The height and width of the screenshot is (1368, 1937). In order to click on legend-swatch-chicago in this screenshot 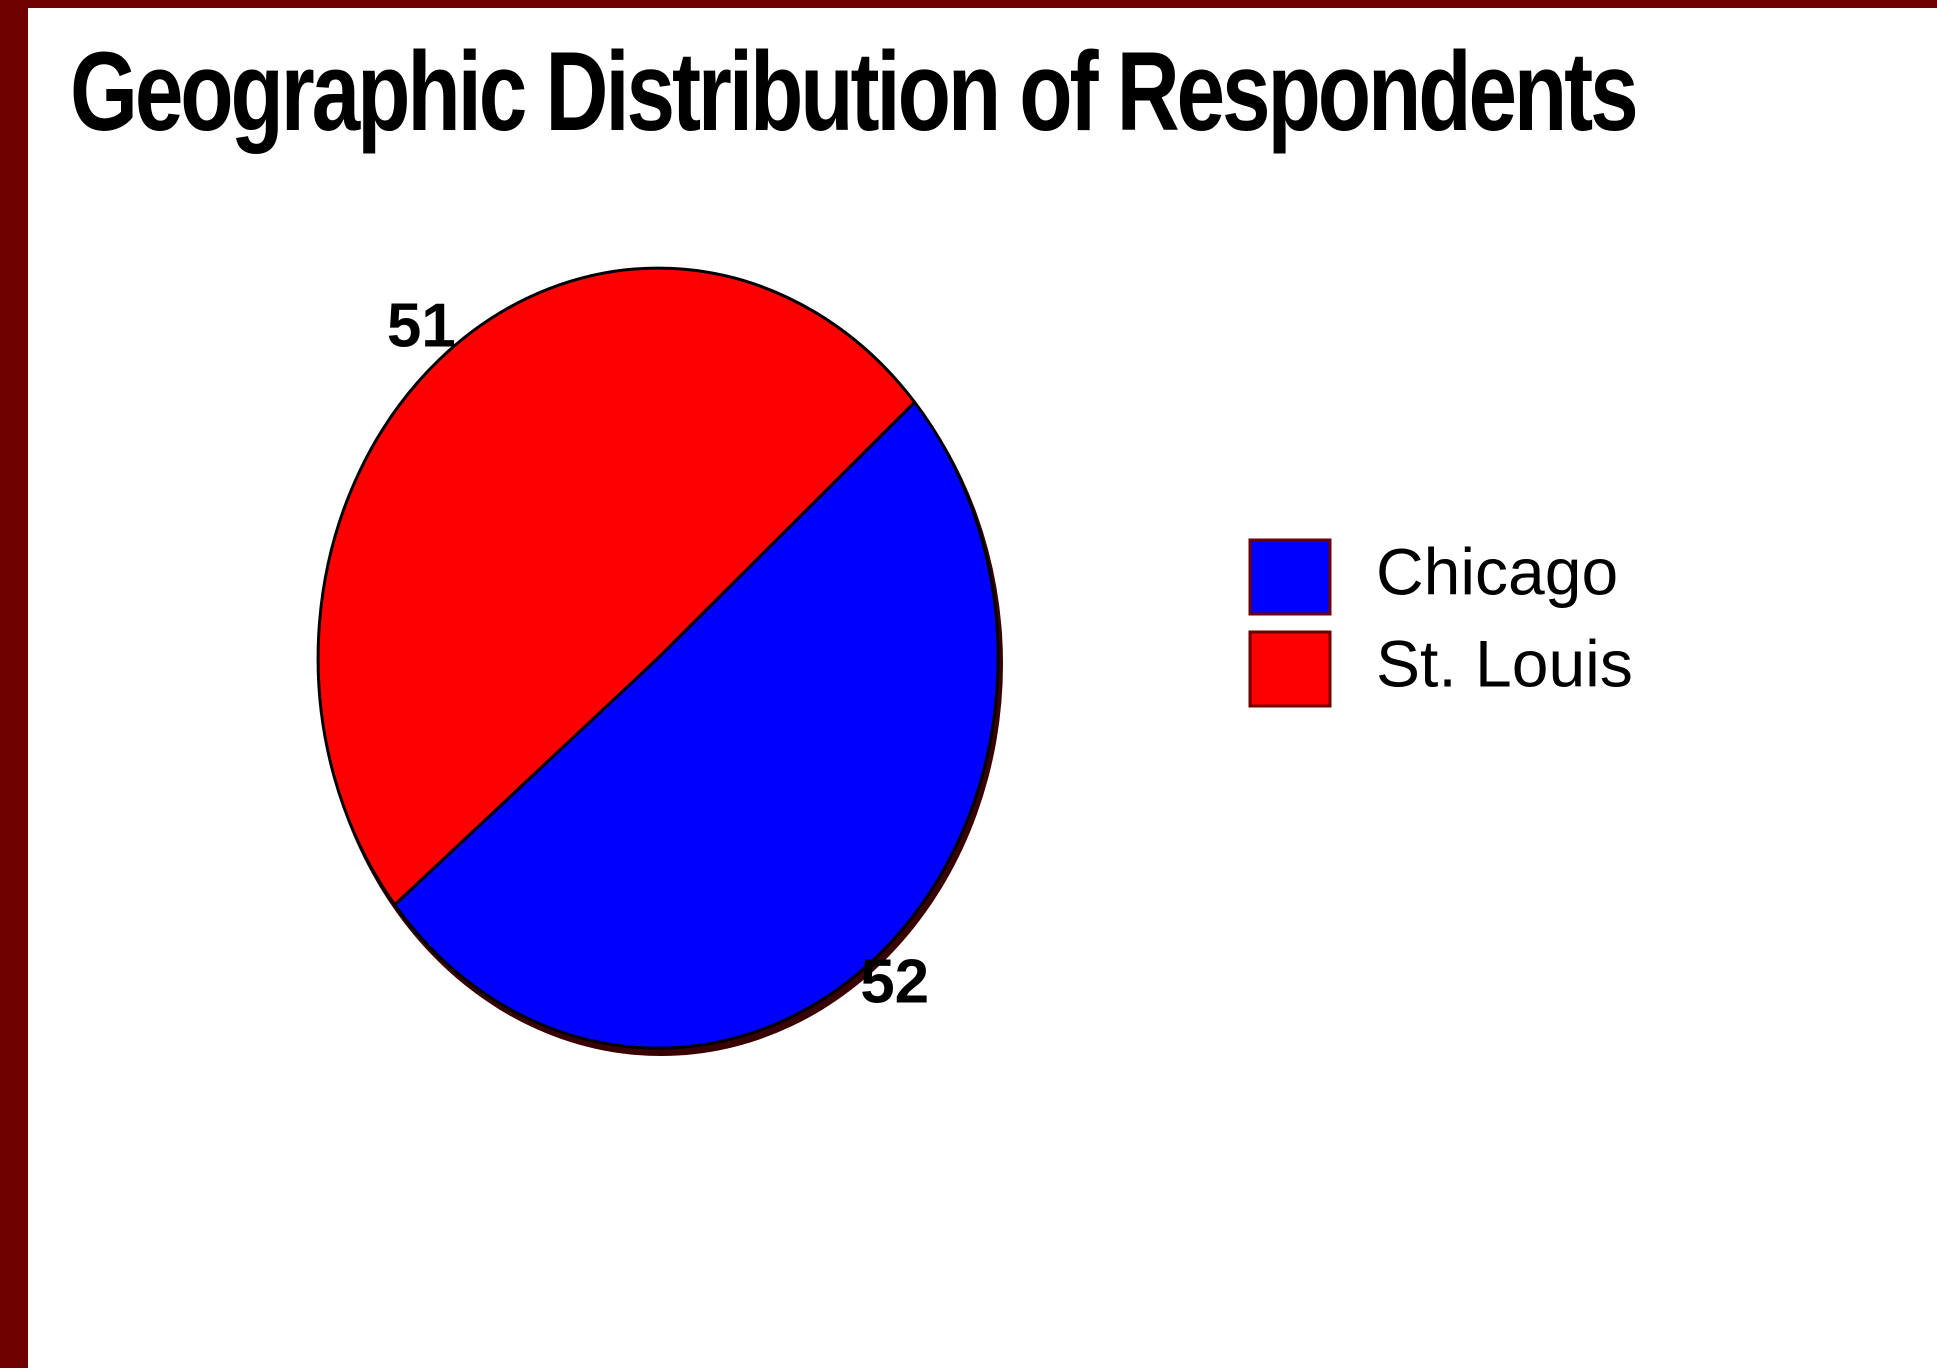, I will do `click(1290, 577)`.